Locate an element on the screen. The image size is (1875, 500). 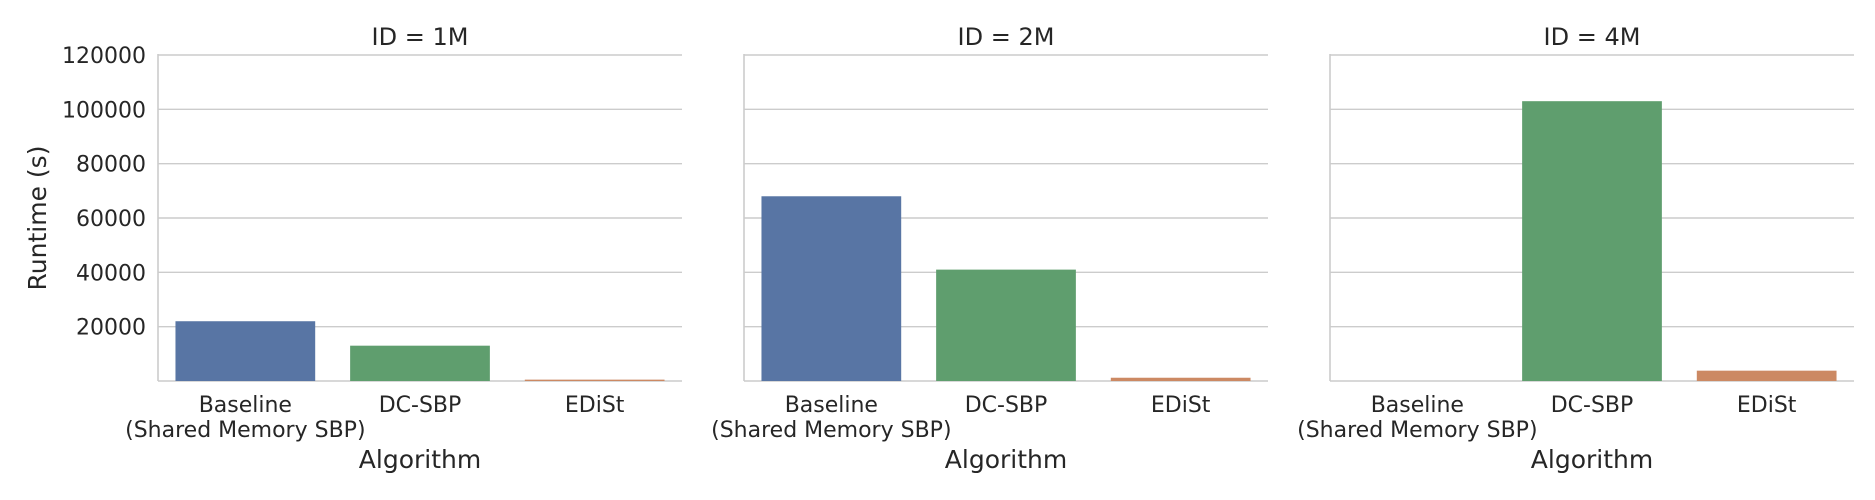
y-tick-label: 20000 is located at coordinates (111, 328).